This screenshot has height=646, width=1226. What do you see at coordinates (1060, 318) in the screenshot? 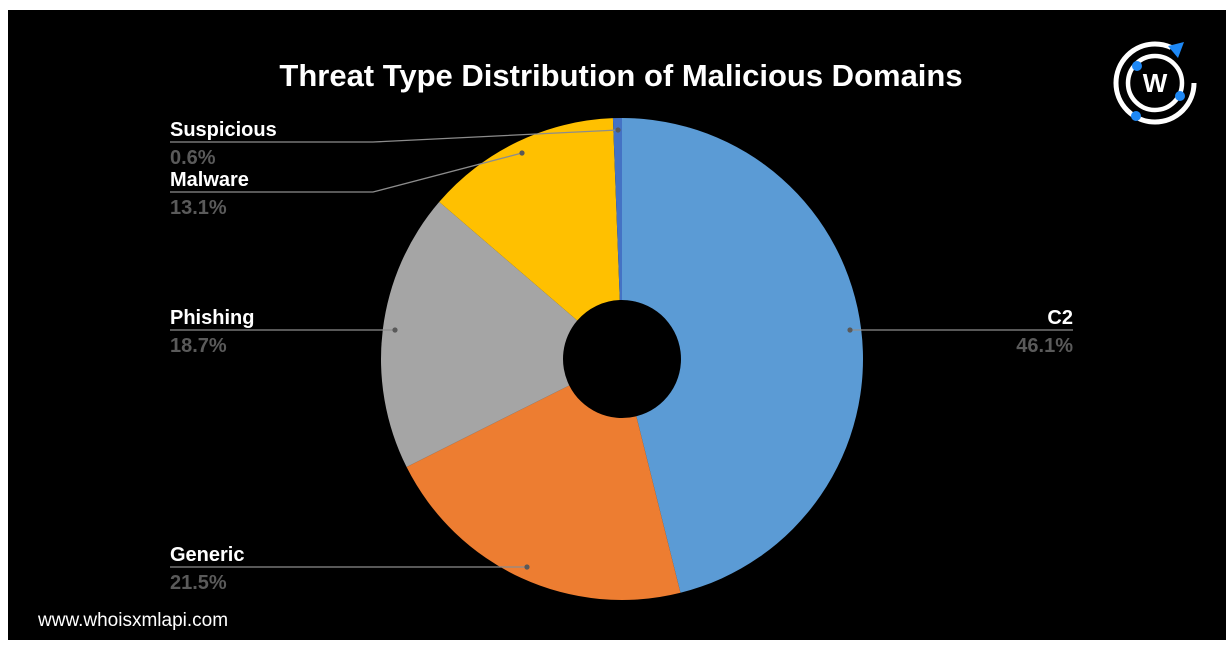
I see `data-label-c2: C2` at bounding box center [1060, 318].